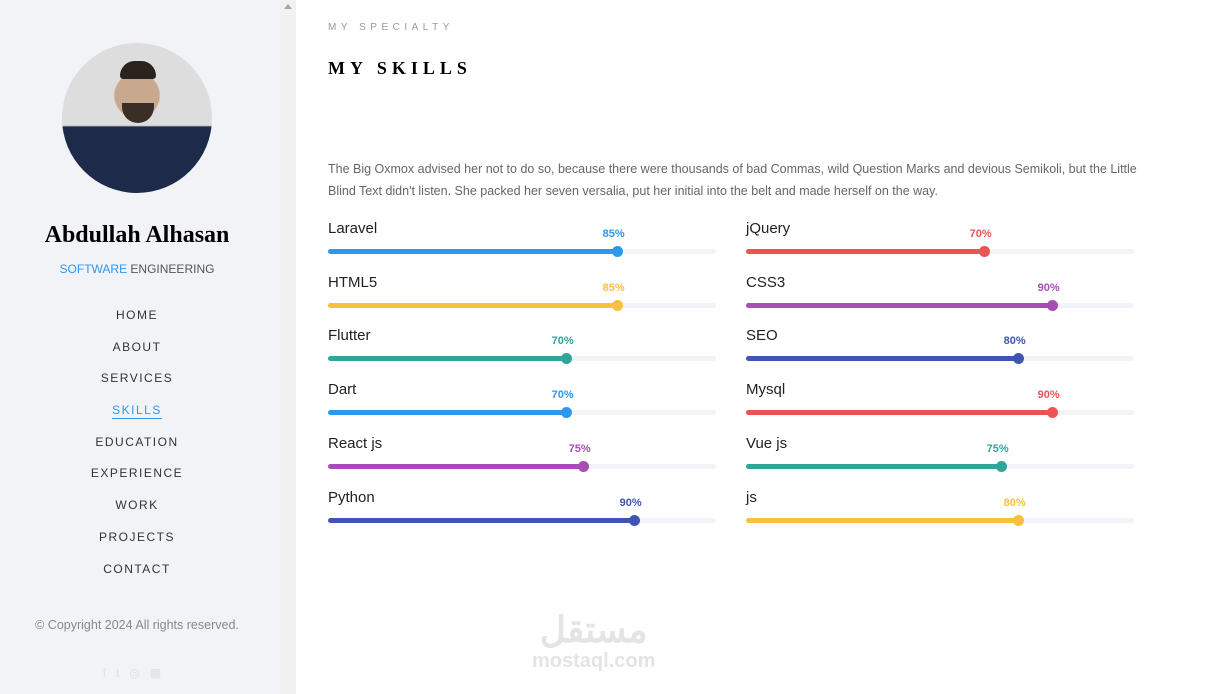 The height and width of the screenshot is (694, 1210). Describe the element at coordinates (137, 378) in the screenshot. I see `nav-services: SERVICES` at that location.